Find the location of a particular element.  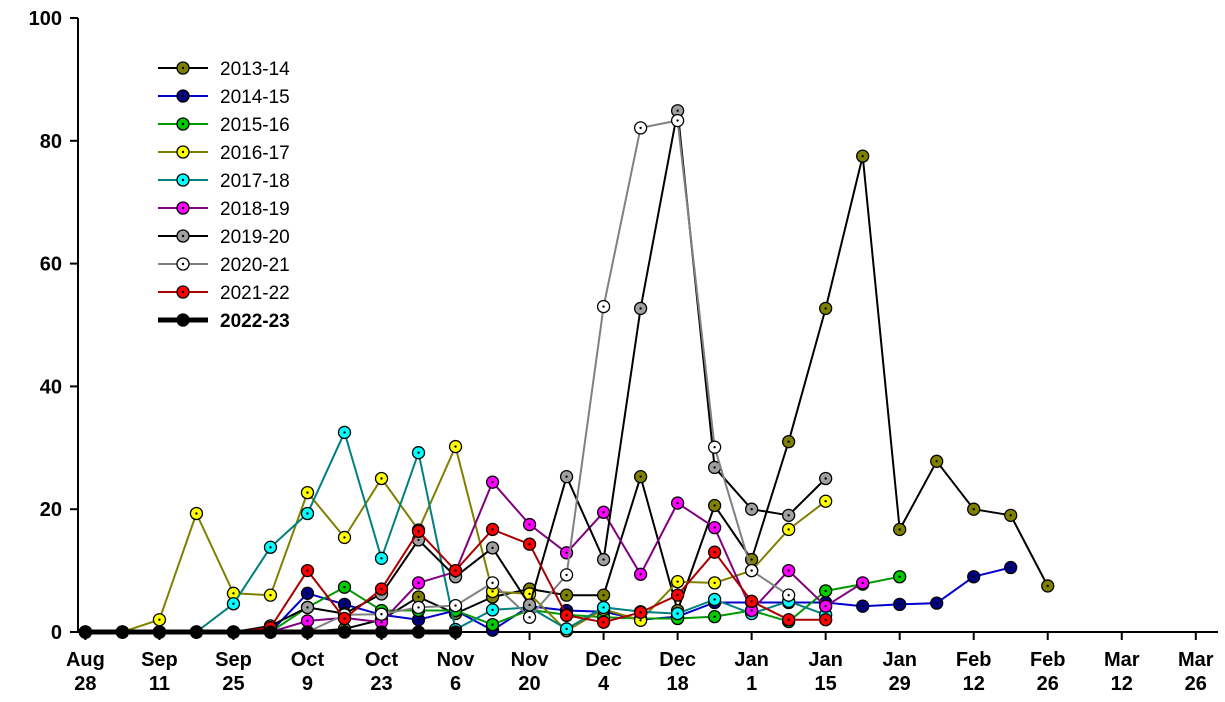

x-tick-label-day: 20 is located at coordinates (529, 684).